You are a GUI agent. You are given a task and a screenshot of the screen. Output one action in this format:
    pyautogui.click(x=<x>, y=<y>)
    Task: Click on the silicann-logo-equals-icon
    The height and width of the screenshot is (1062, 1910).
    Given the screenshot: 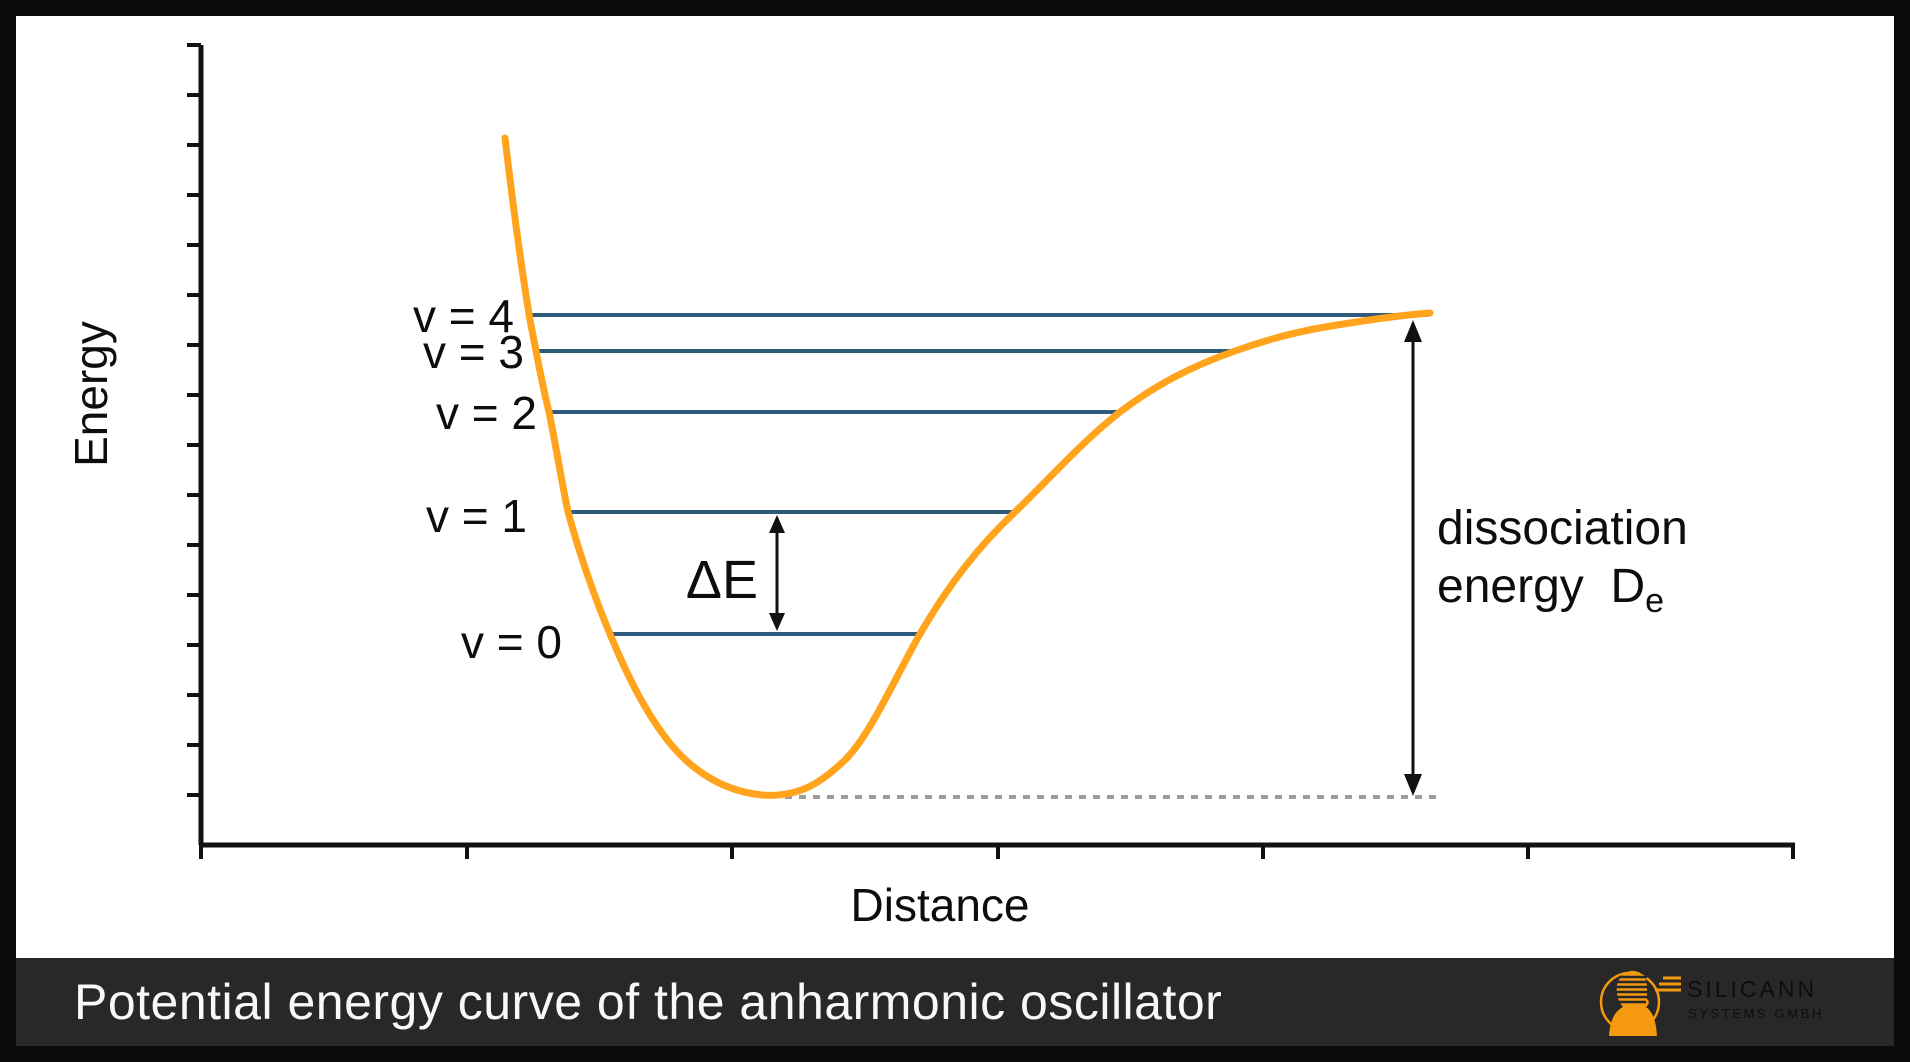 What is the action you would take?
    pyautogui.click(x=1668, y=984)
    